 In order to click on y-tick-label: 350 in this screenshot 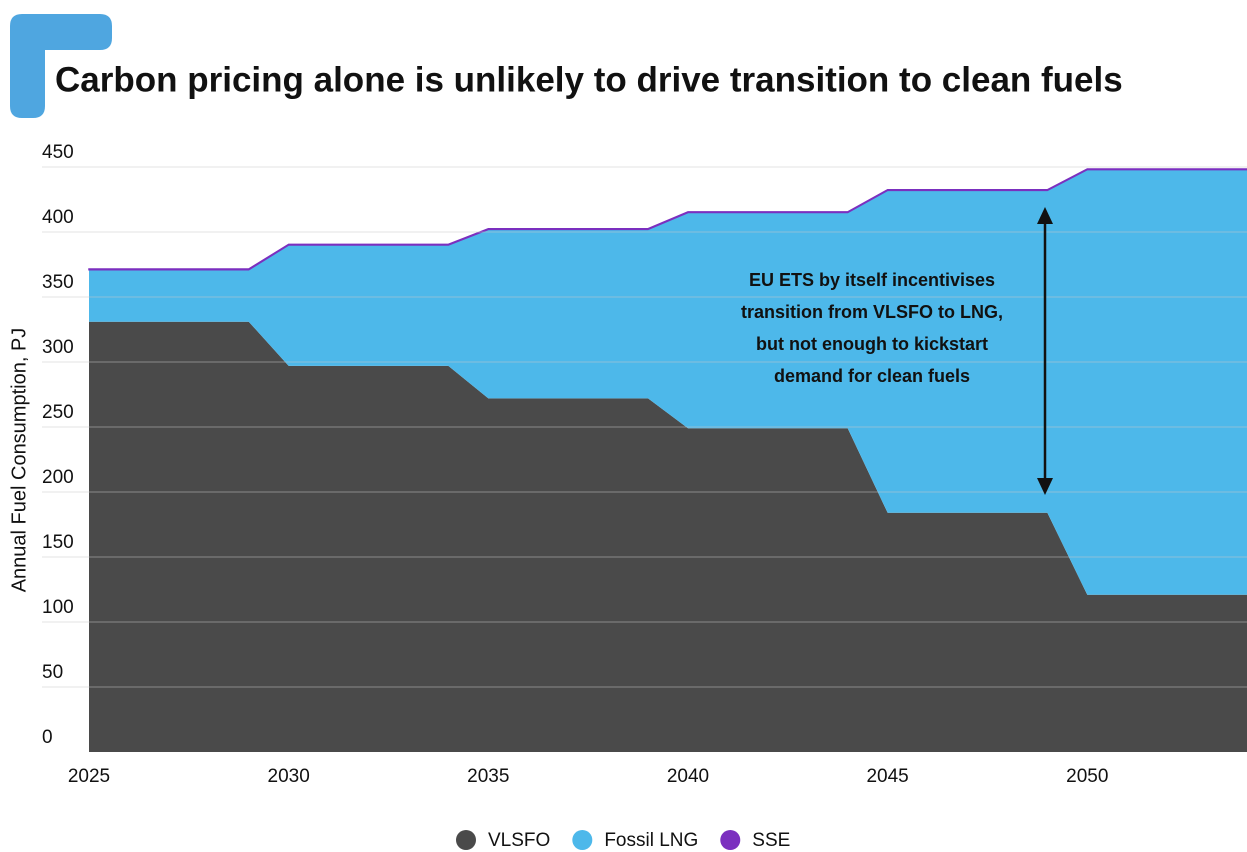, I will do `click(58, 282)`.